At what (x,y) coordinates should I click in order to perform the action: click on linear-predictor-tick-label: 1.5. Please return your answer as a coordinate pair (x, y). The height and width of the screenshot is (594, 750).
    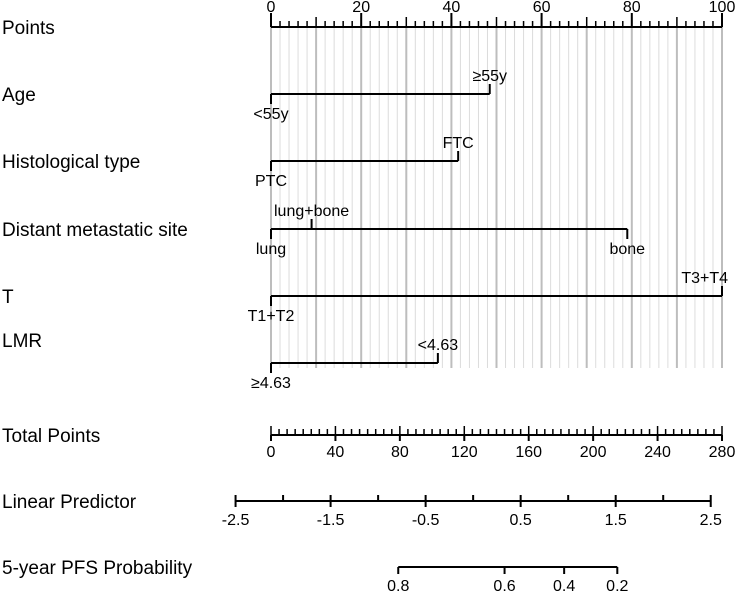
    Looking at the image, I should click on (616, 520).